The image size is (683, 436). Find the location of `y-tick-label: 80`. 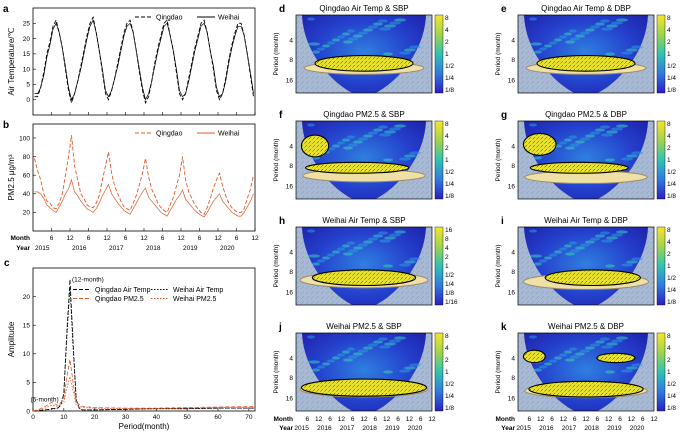

y-tick-label: 80 is located at coordinates (27, 157).